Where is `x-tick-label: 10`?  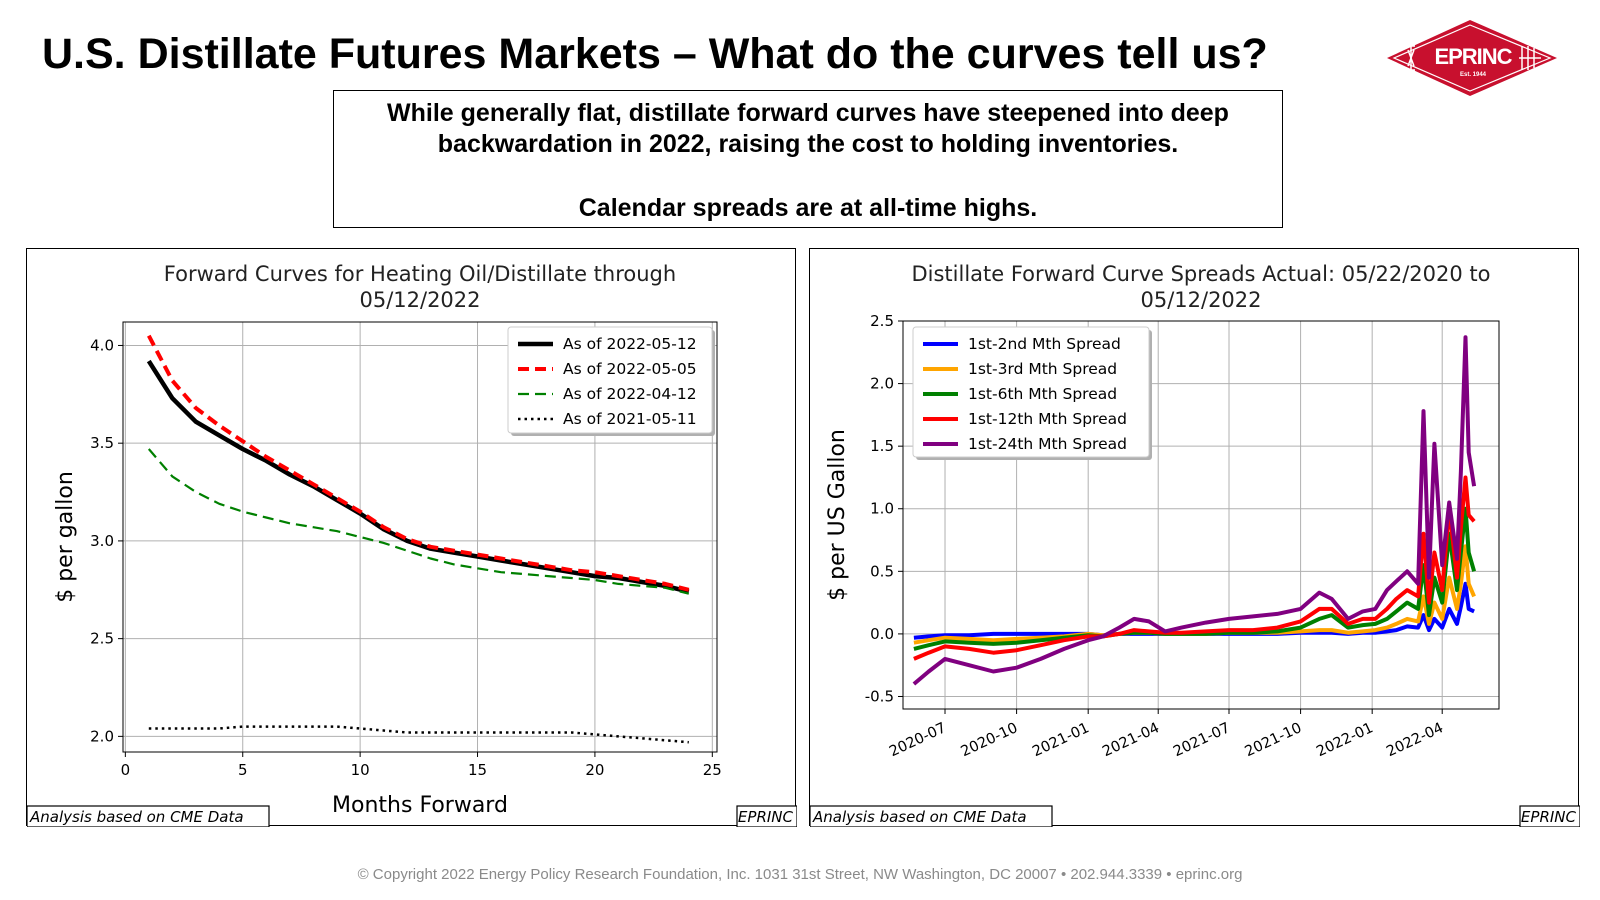
x-tick-label: 10 is located at coordinates (360, 770).